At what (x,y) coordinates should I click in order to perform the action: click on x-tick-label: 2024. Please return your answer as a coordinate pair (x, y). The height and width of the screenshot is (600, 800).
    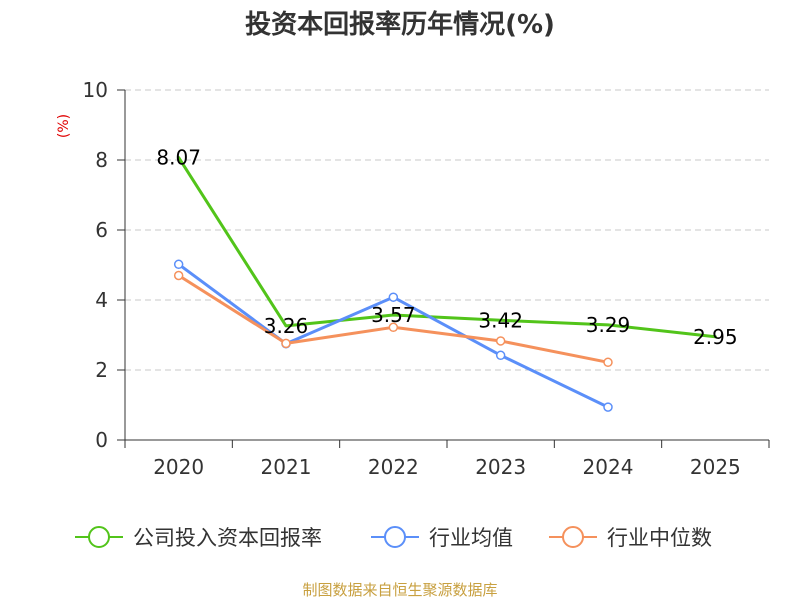
    Looking at the image, I should click on (608, 467).